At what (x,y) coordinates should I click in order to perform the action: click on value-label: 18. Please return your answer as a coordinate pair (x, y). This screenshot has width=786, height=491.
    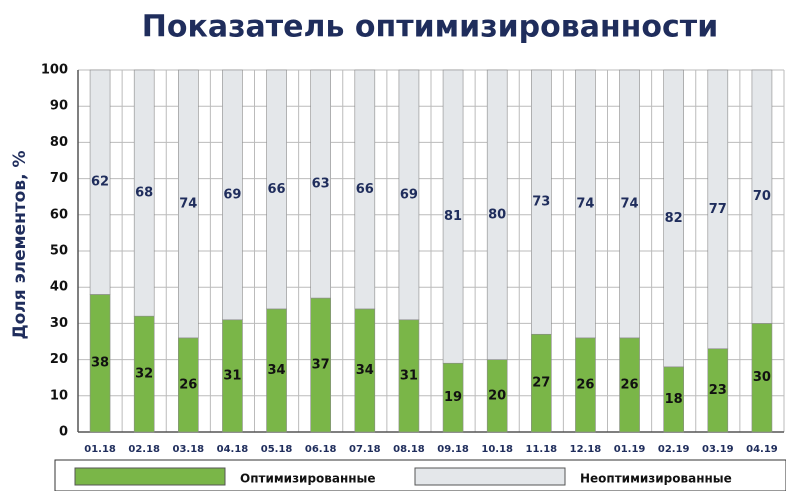
    Looking at the image, I should click on (674, 399).